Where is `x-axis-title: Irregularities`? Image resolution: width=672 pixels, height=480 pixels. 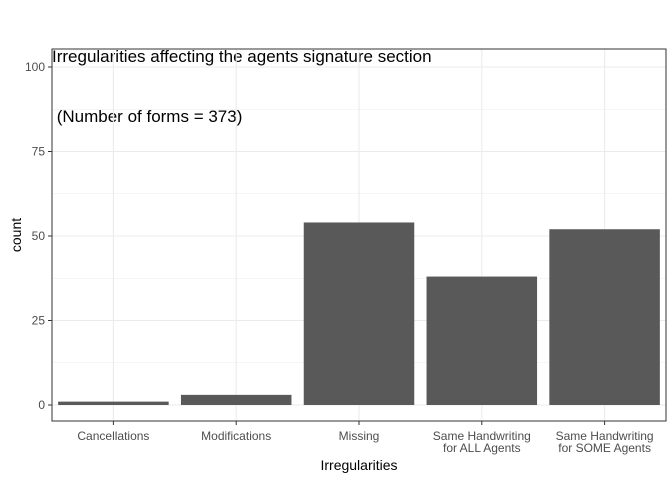 x-axis-title: Irregularities is located at coordinates (358, 465).